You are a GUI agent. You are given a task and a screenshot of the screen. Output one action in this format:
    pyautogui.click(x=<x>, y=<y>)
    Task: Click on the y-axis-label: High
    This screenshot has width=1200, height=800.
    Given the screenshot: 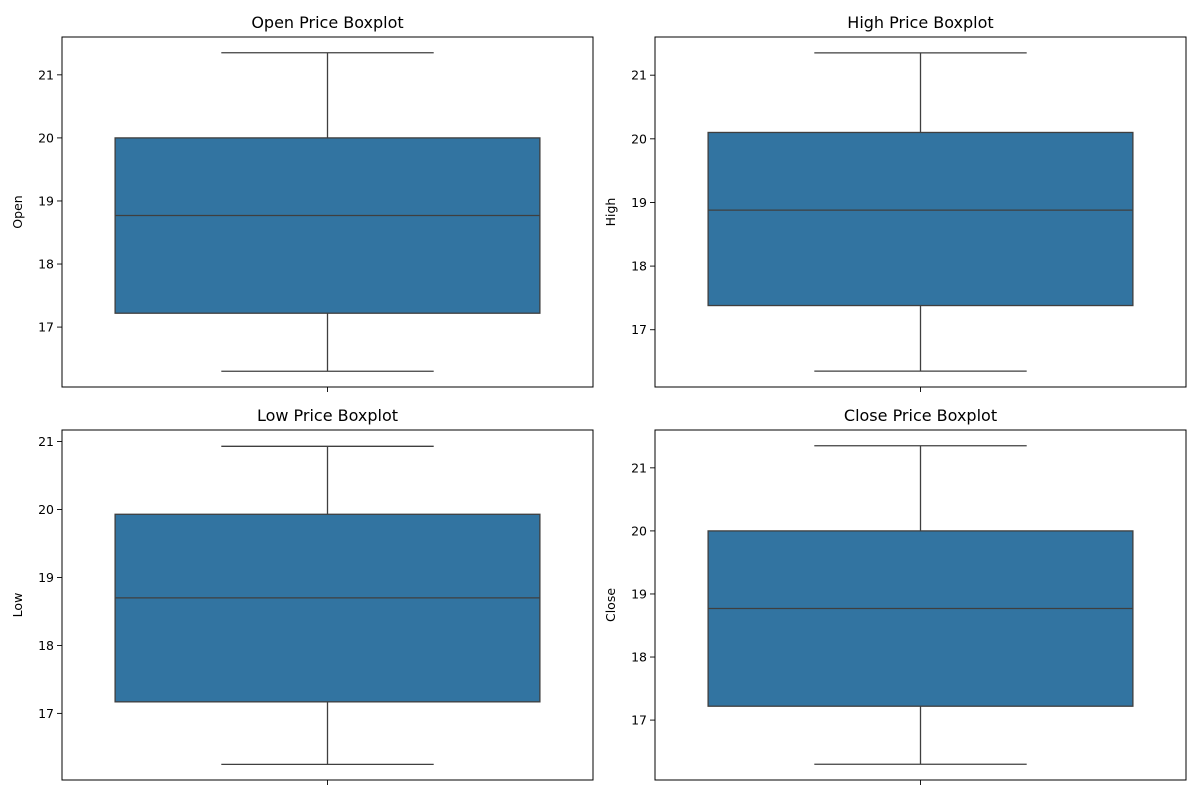 What is the action you would take?
    pyautogui.click(x=610, y=212)
    